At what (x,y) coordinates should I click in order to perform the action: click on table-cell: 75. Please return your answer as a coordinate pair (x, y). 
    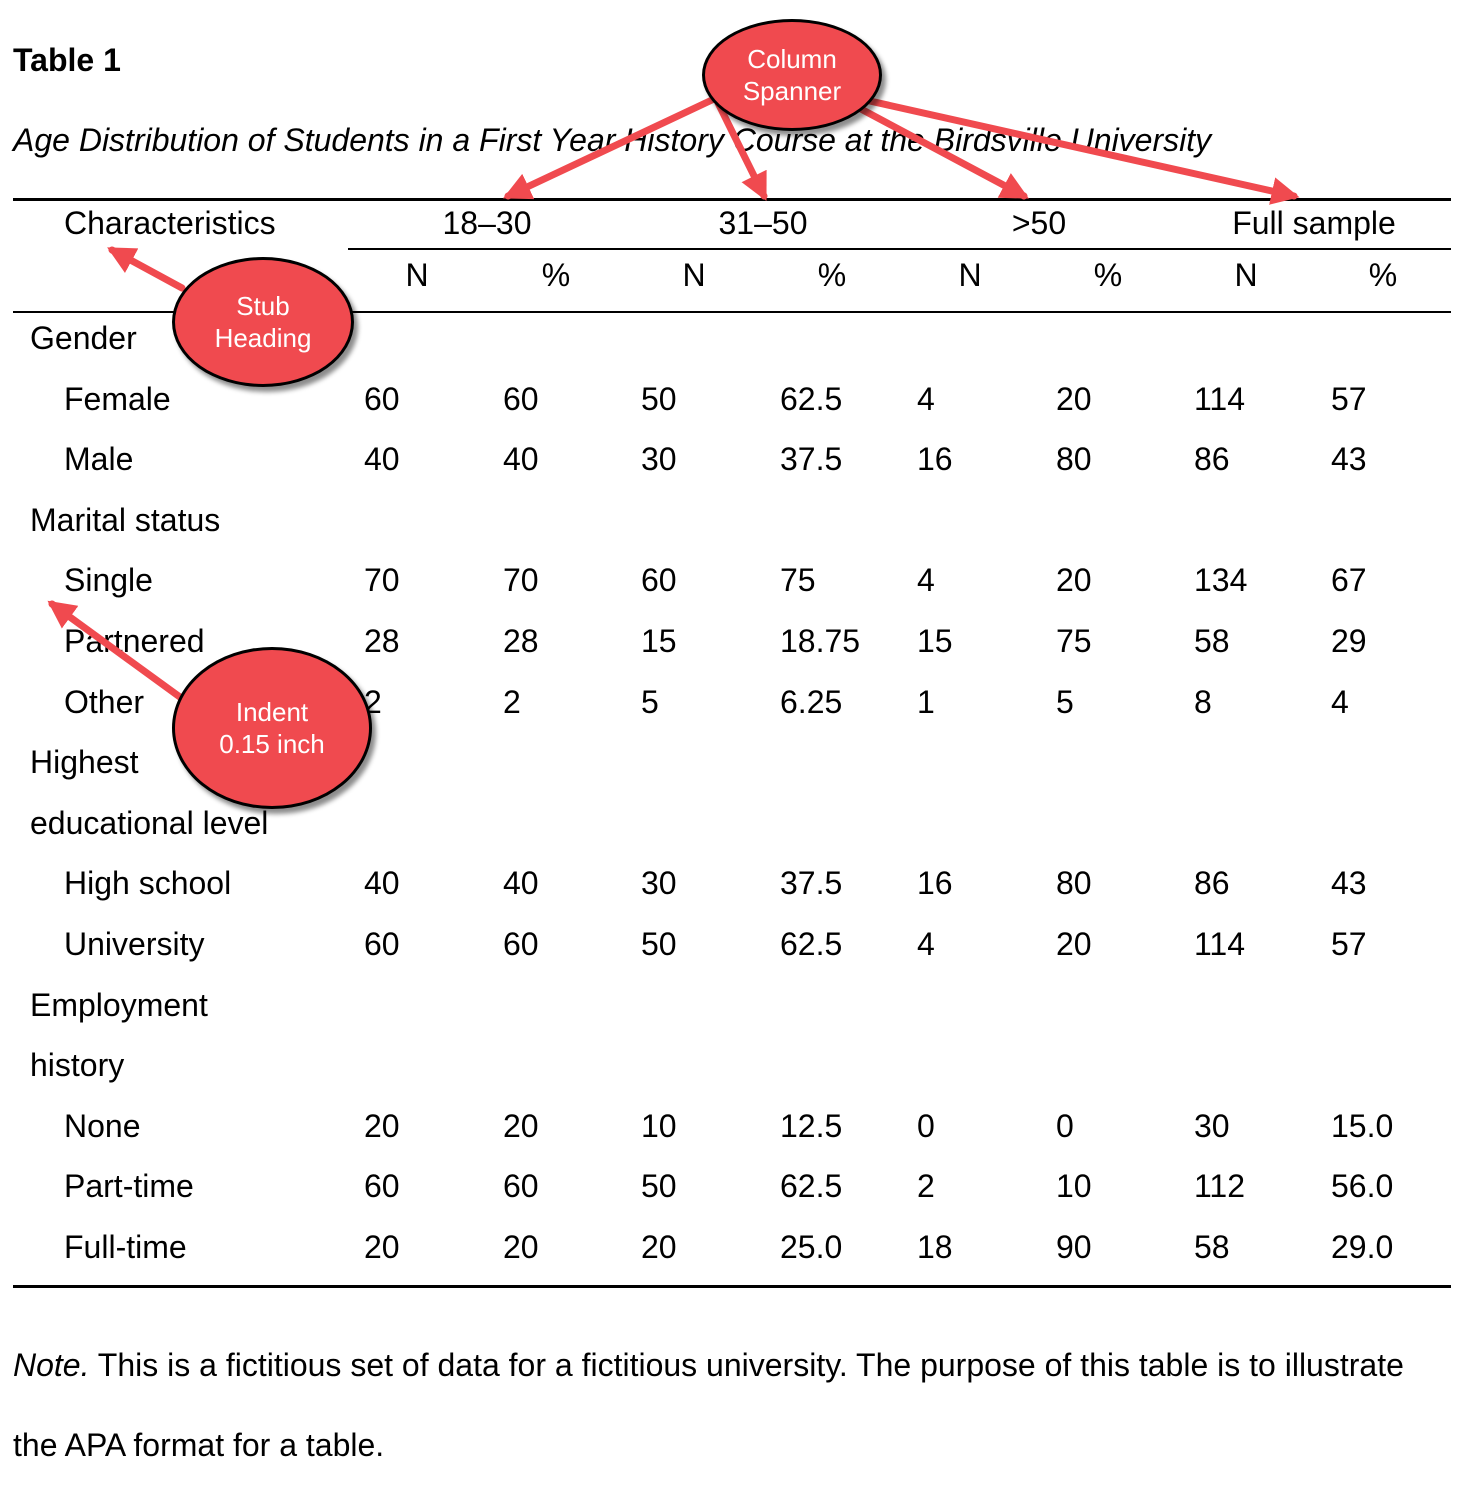
    Looking at the image, I should click on (1074, 641).